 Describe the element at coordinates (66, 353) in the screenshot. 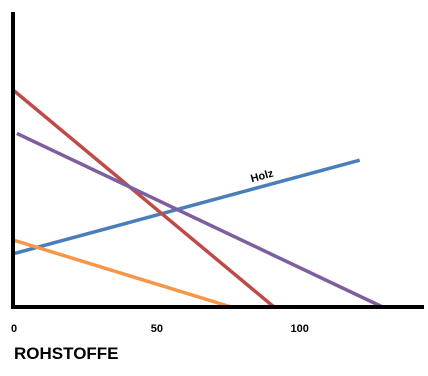

I see `chart-title: ROHSTOFFE` at that location.